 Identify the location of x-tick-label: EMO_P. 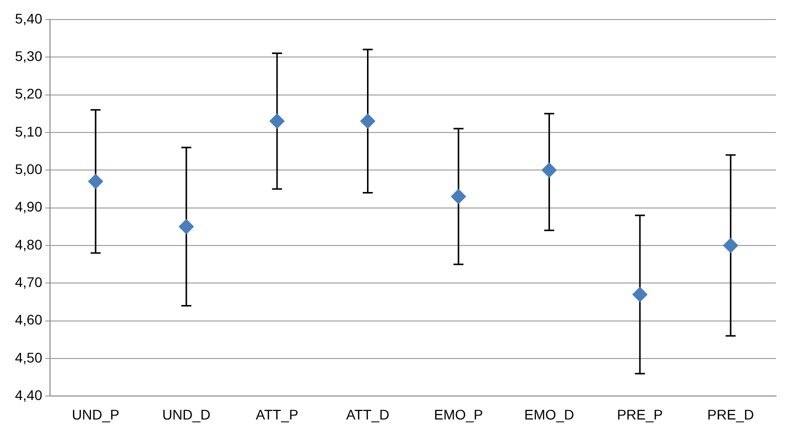
(458, 414).